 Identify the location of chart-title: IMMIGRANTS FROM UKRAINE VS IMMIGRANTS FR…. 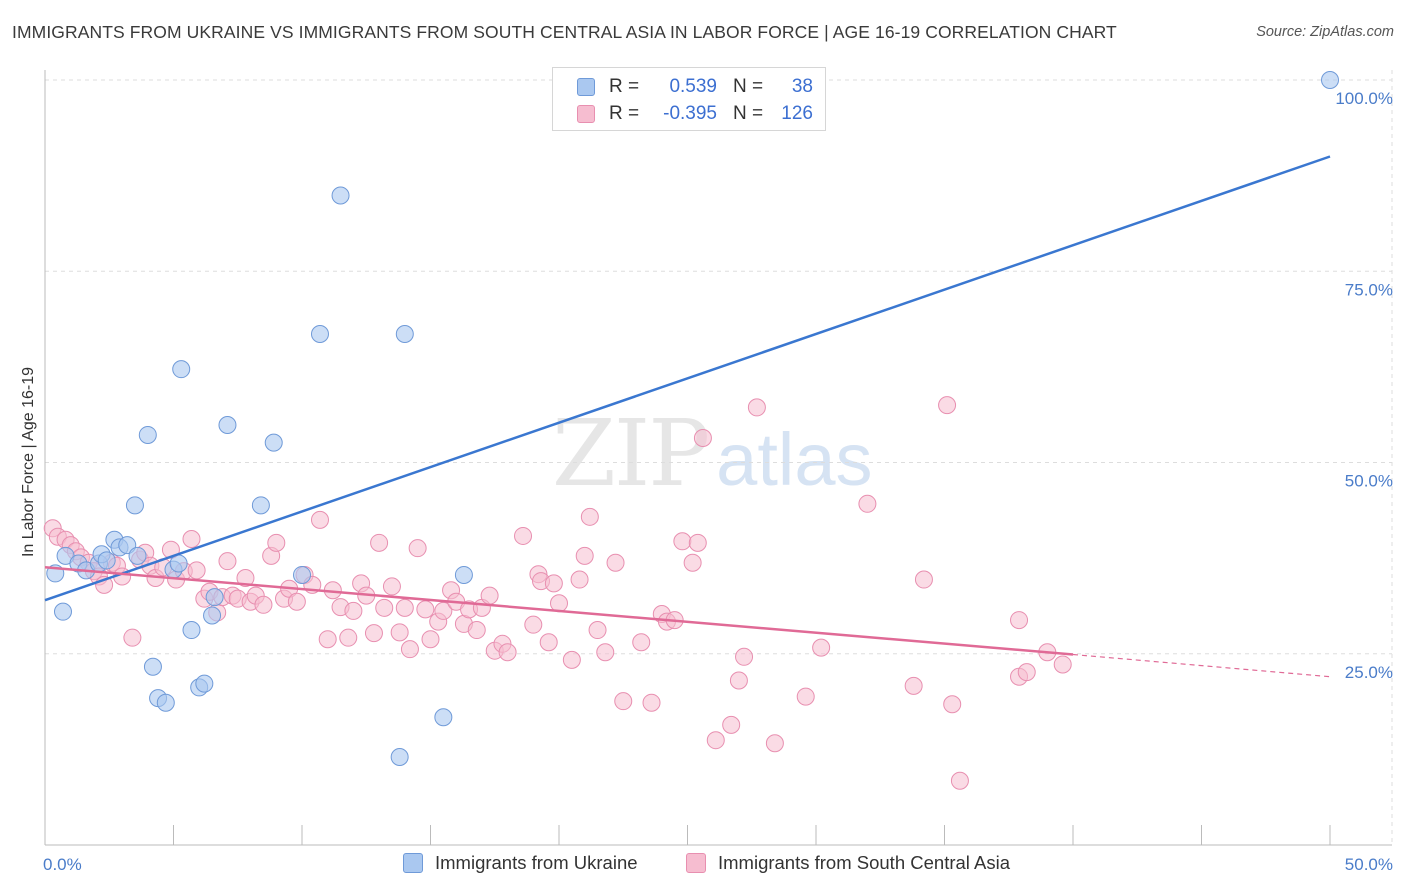
(564, 32).